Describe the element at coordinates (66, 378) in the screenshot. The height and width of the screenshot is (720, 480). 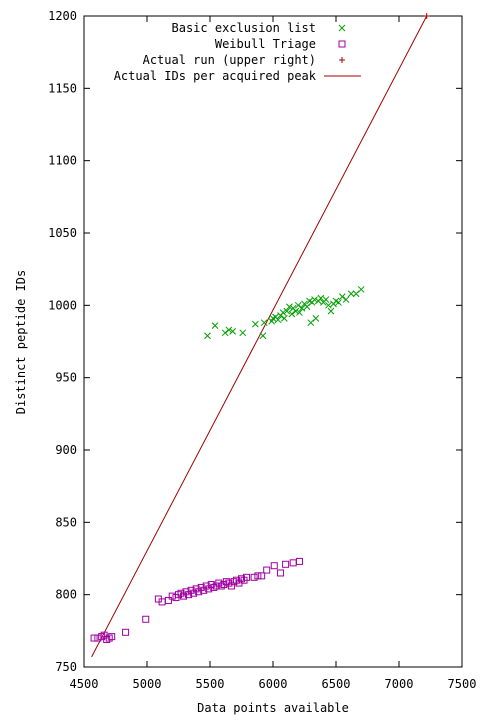
I see `y-tick-label: 950` at that location.